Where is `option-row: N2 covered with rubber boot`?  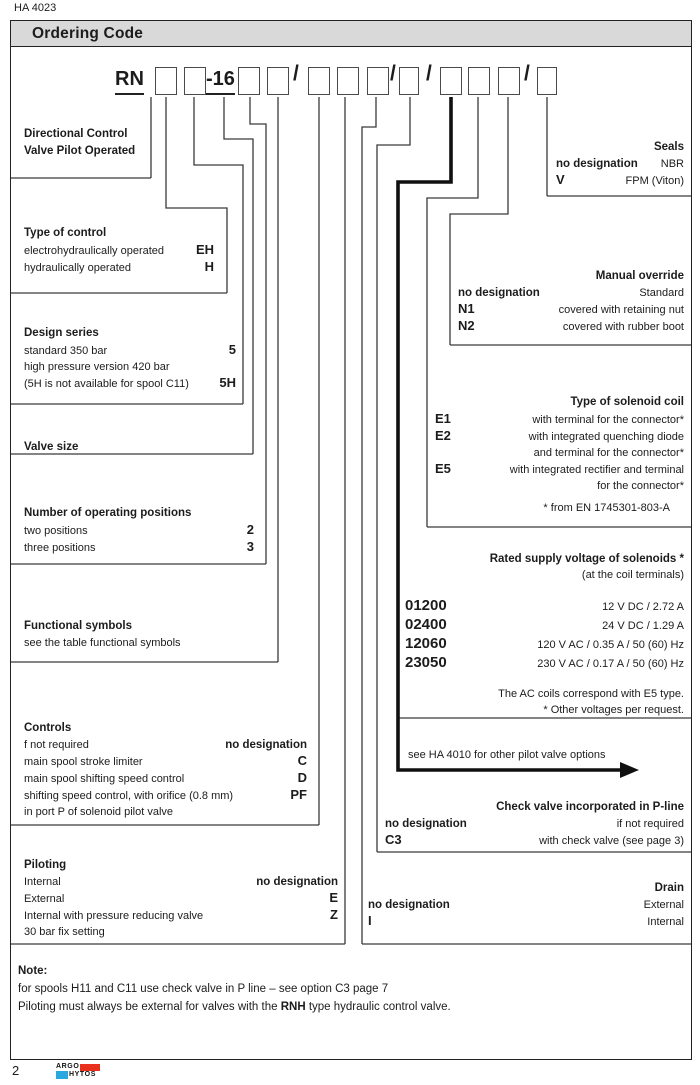
option-row: N2 covered with rubber boot is located at coordinates (571, 326).